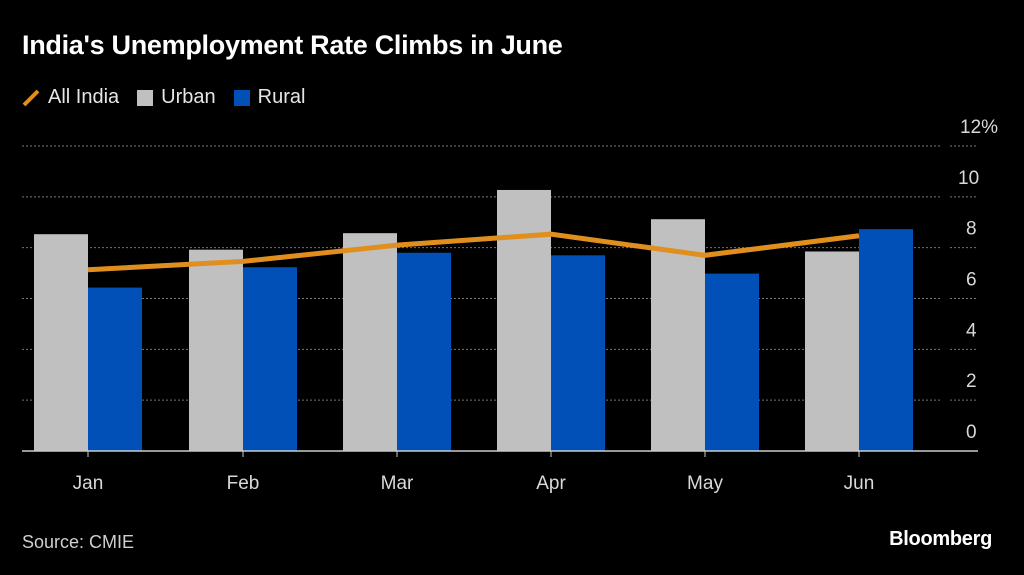 The width and height of the screenshot is (1024, 575). Describe the element at coordinates (971, 280) in the screenshot. I see `y-tick-label: 6` at that location.